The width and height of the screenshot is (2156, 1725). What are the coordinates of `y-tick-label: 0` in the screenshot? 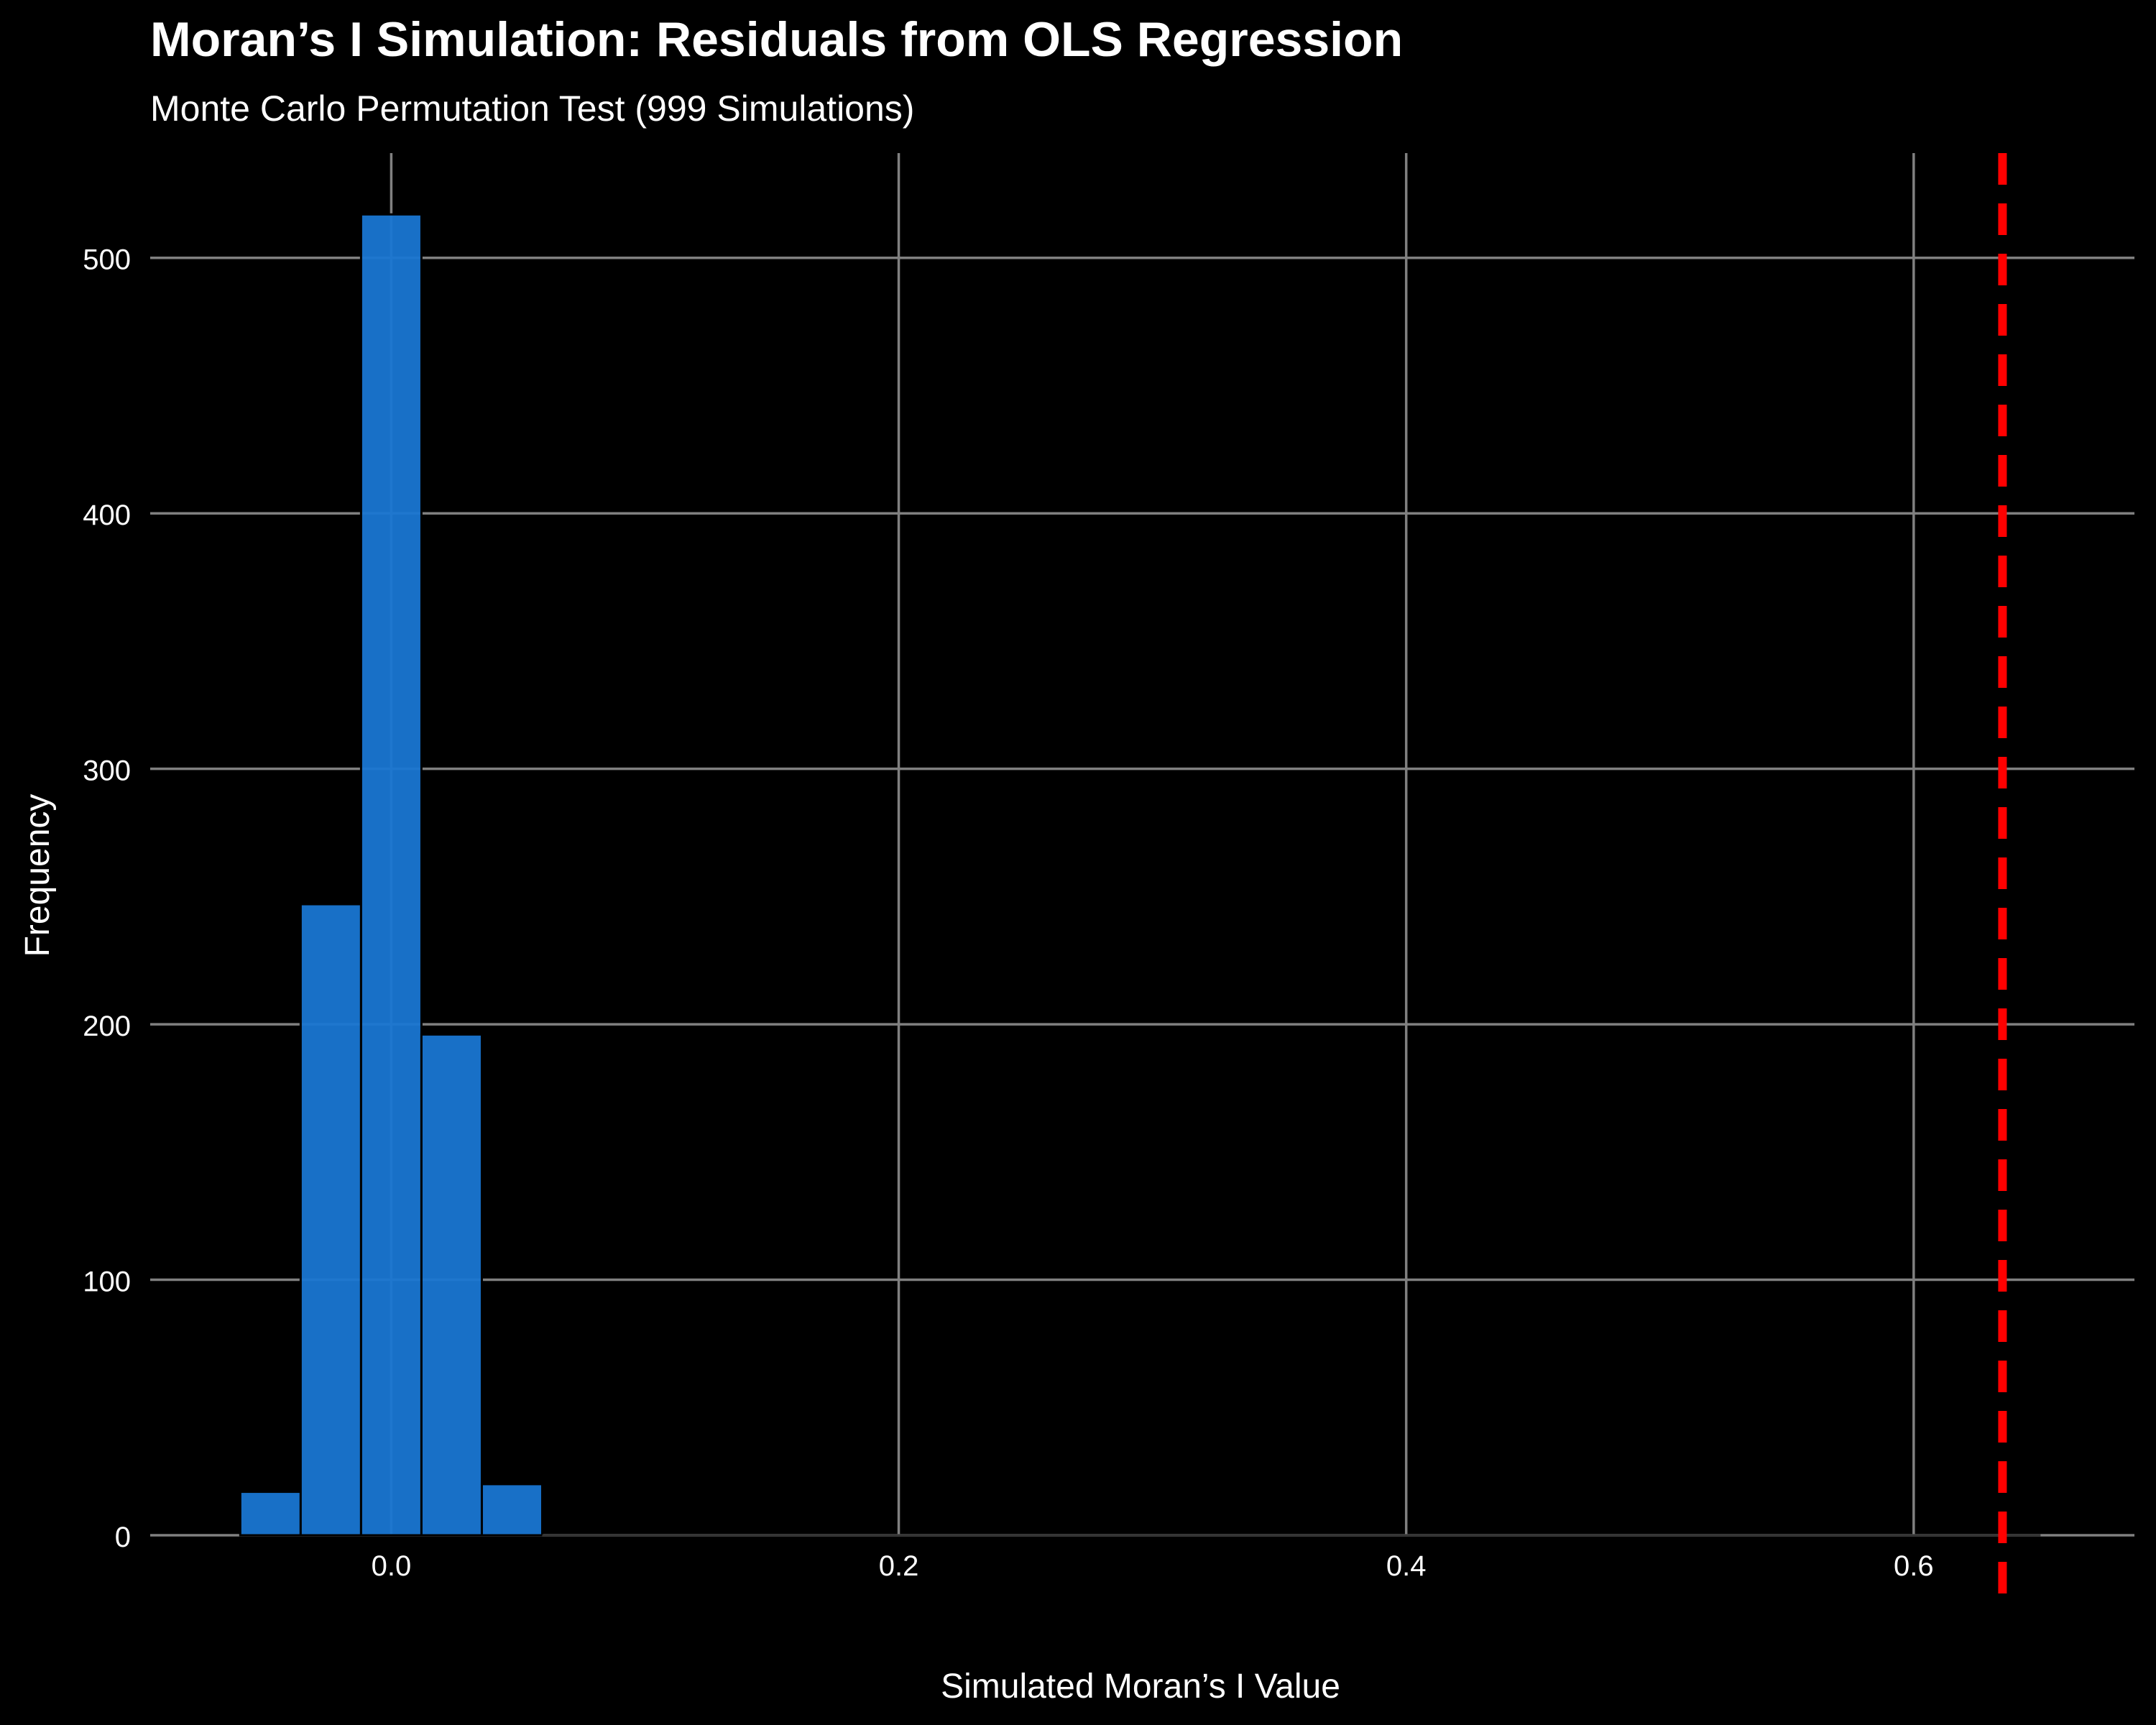 It's located at (123, 1537).